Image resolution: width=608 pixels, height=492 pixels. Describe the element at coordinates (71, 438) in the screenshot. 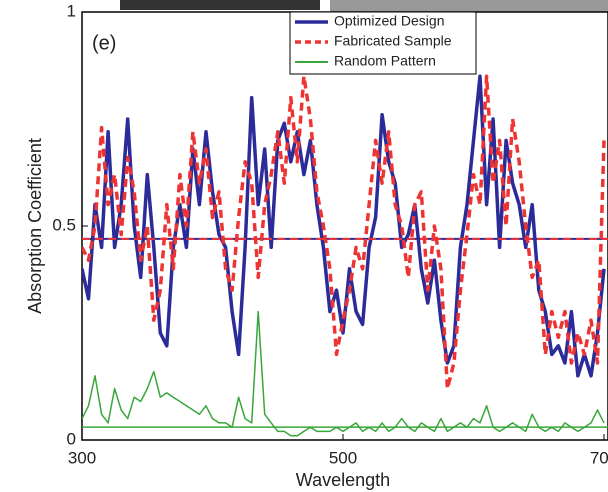

I see `y-tick-label: 0` at that location.